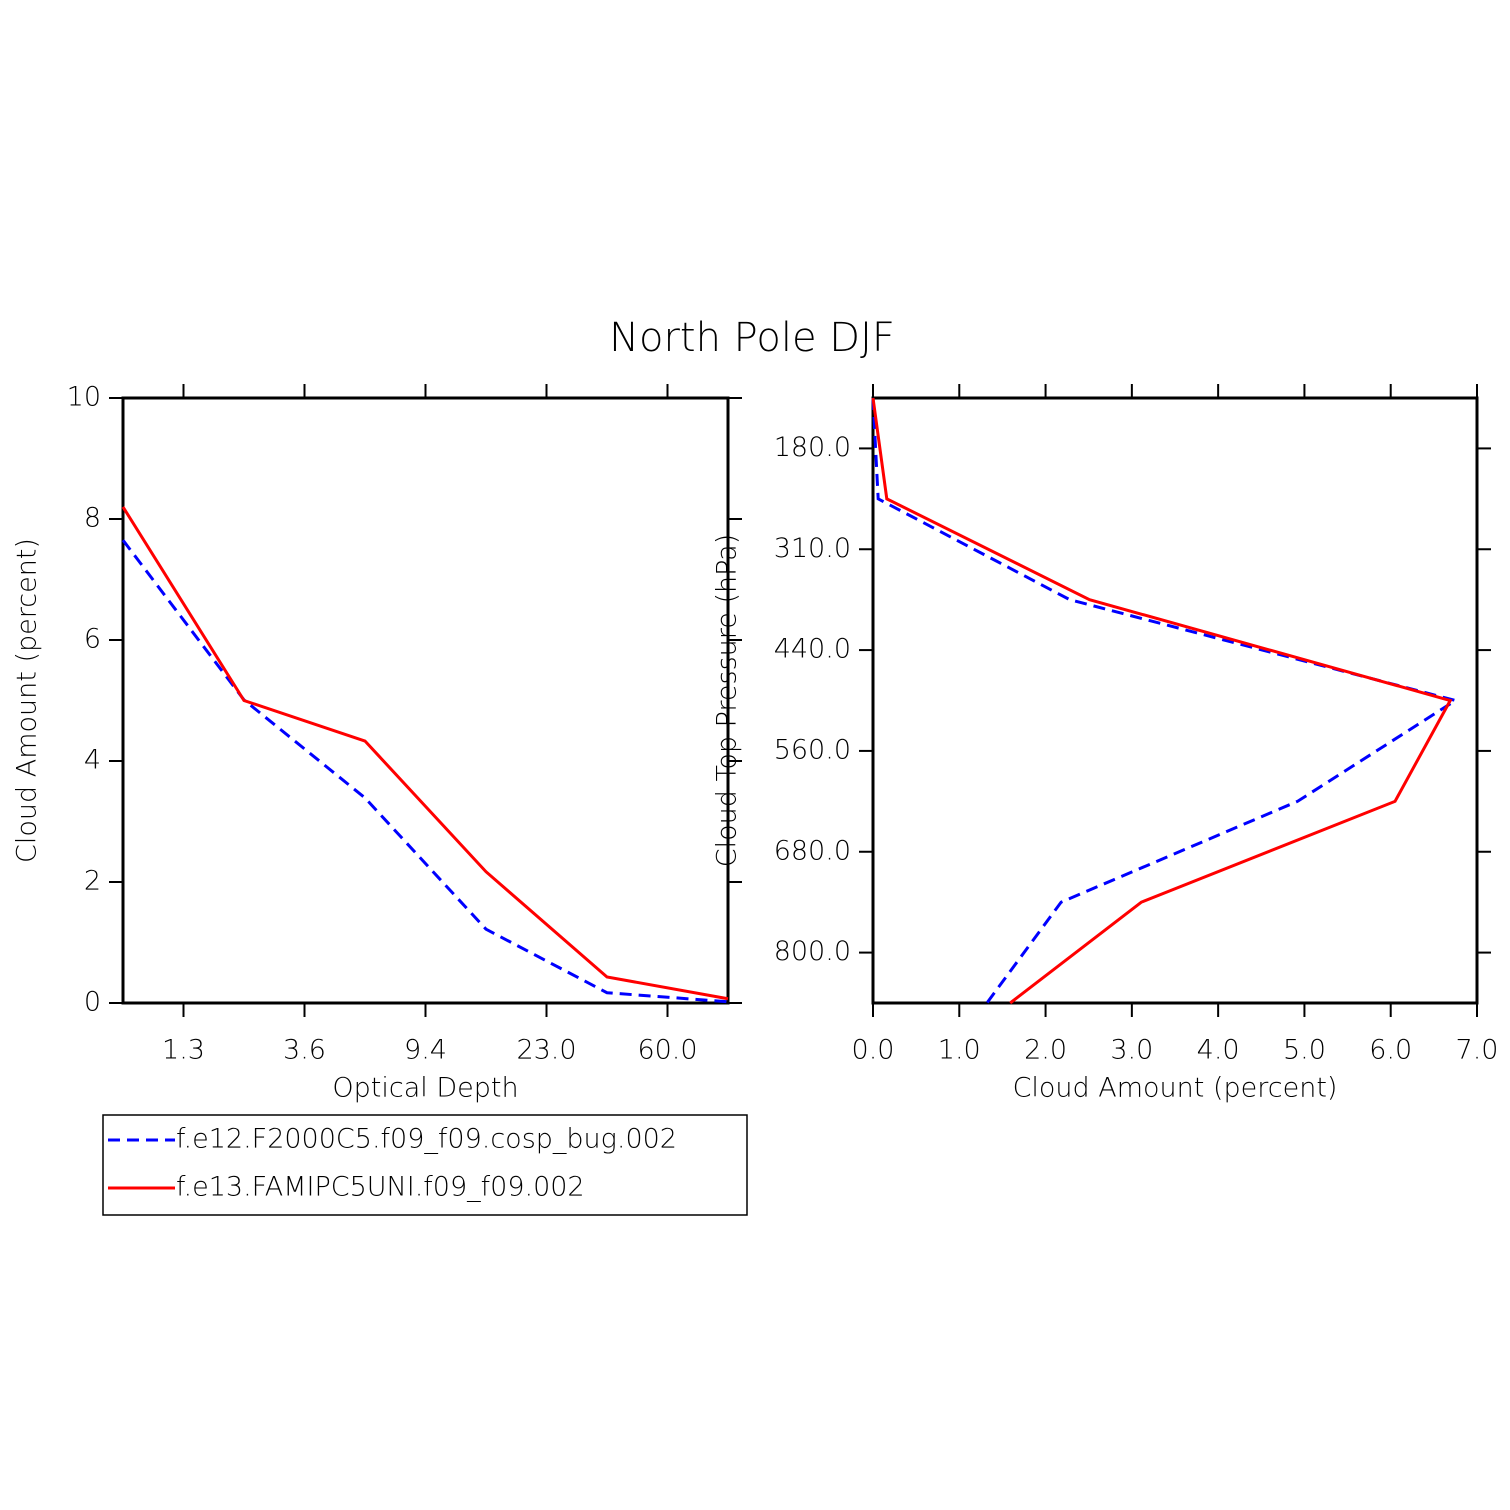  Describe the element at coordinates (304, 1050) in the screenshot. I see `x-tick-label: 3.6` at that location.